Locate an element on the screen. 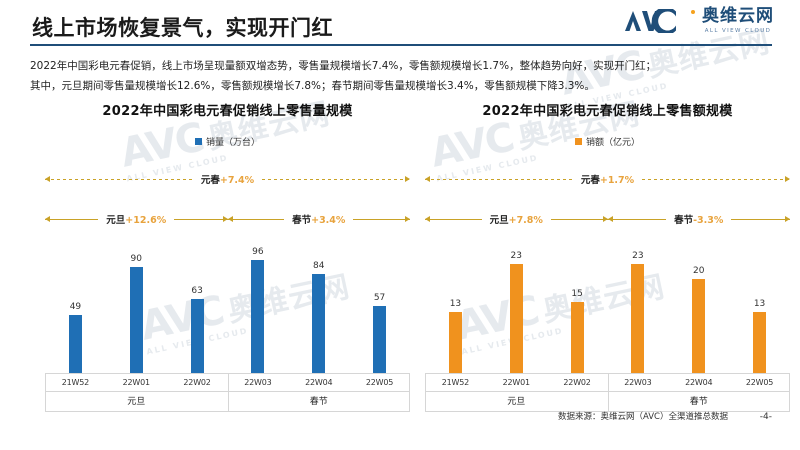 This screenshot has height=450, width=800. annotation-group-1-text: 元旦+12.6% is located at coordinates (136, 219).